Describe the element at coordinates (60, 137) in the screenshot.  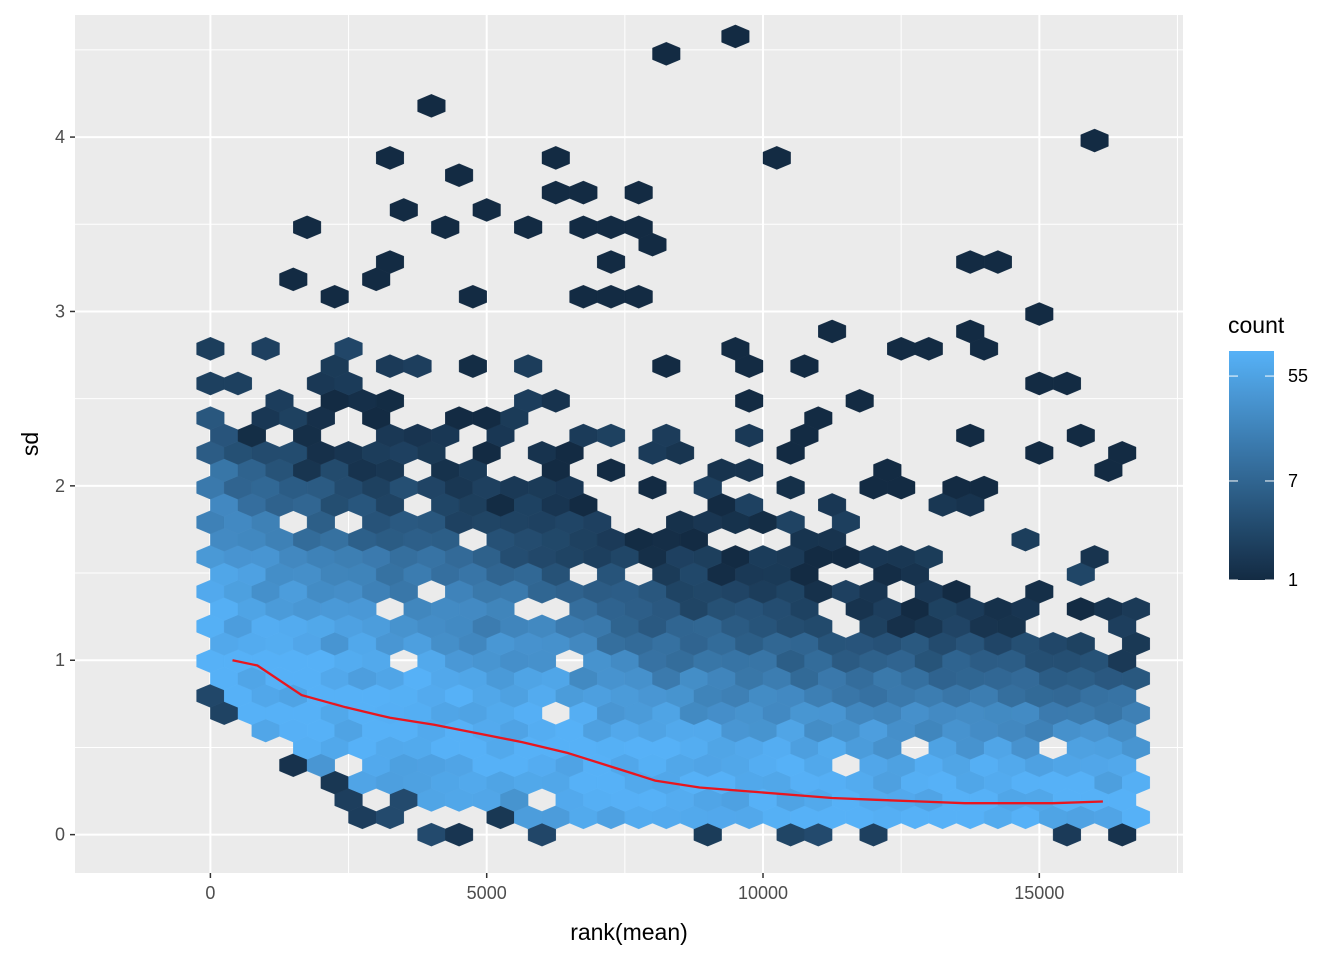
I see `y-tick-label: 4` at that location.